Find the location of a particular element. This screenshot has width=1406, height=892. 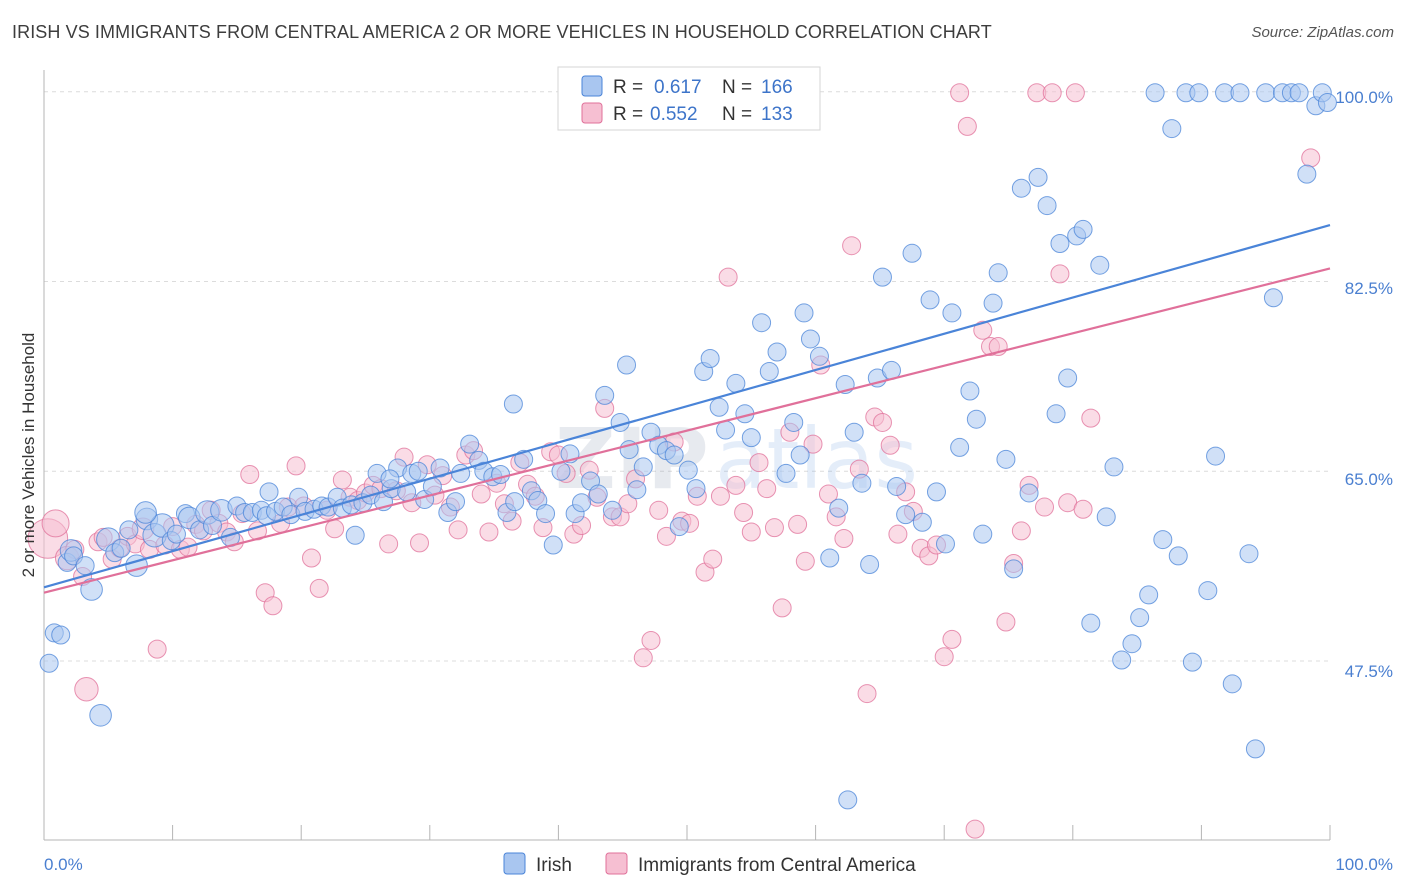

y-axis-title: 2 or more Vehicles in Household is located at coordinates (28, 455).